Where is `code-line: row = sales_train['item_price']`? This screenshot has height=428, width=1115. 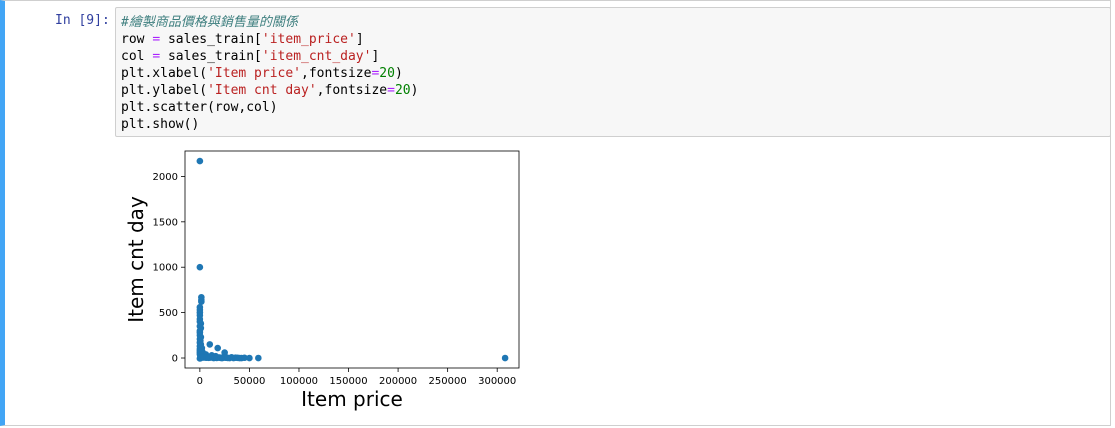 code-line: row = sales_train['item_price'] is located at coordinates (269, 39).